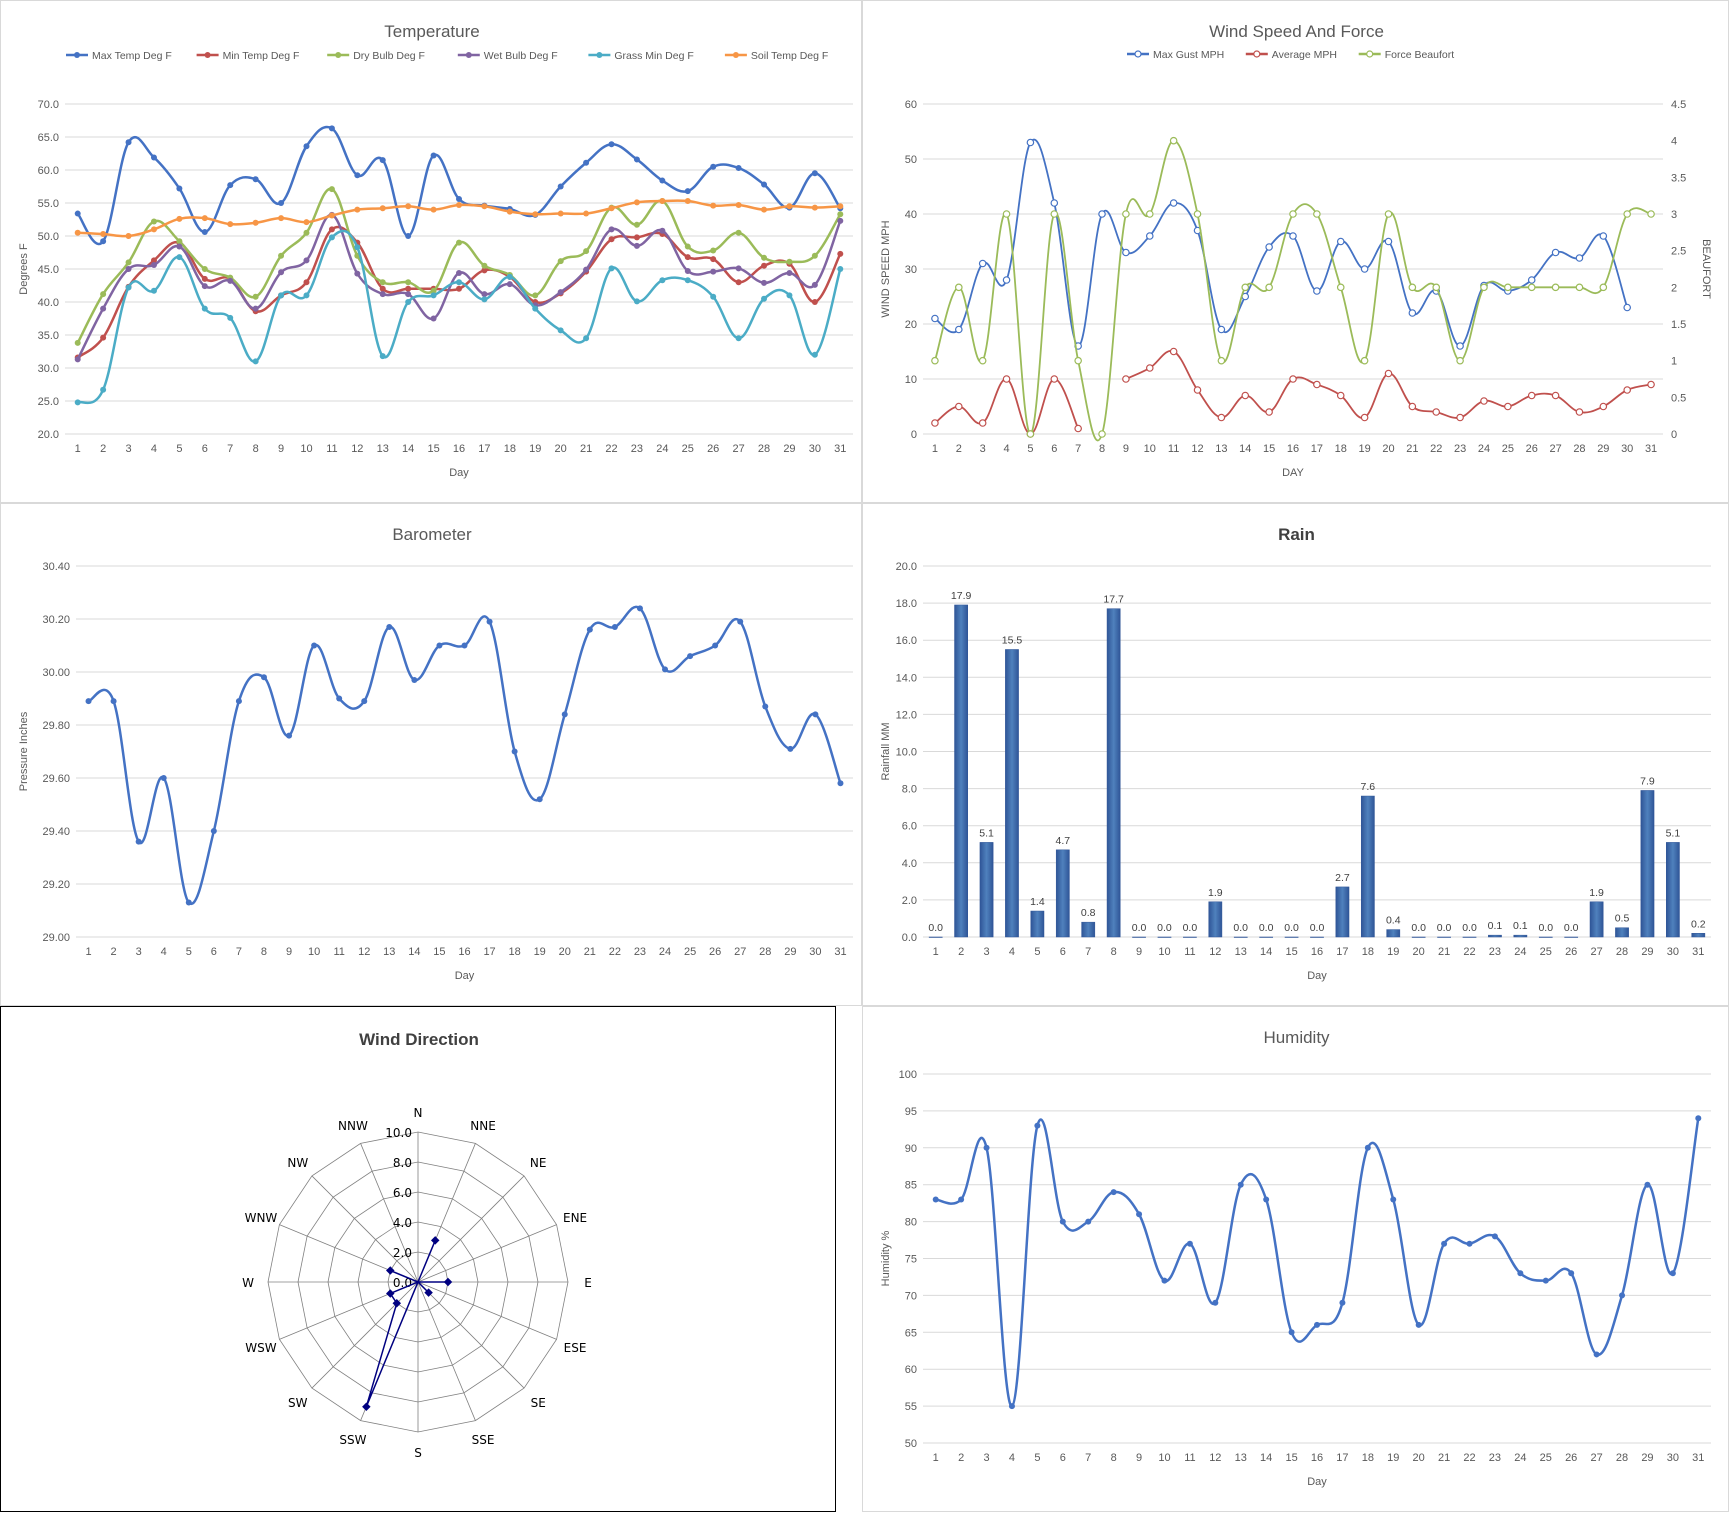 The height and width of the screenshot is (1513, 1729). What do you see at coordinates (48, 369) in the screenshot?
I see `y-tick-label: 30.0` at bounding box center [48, 369].